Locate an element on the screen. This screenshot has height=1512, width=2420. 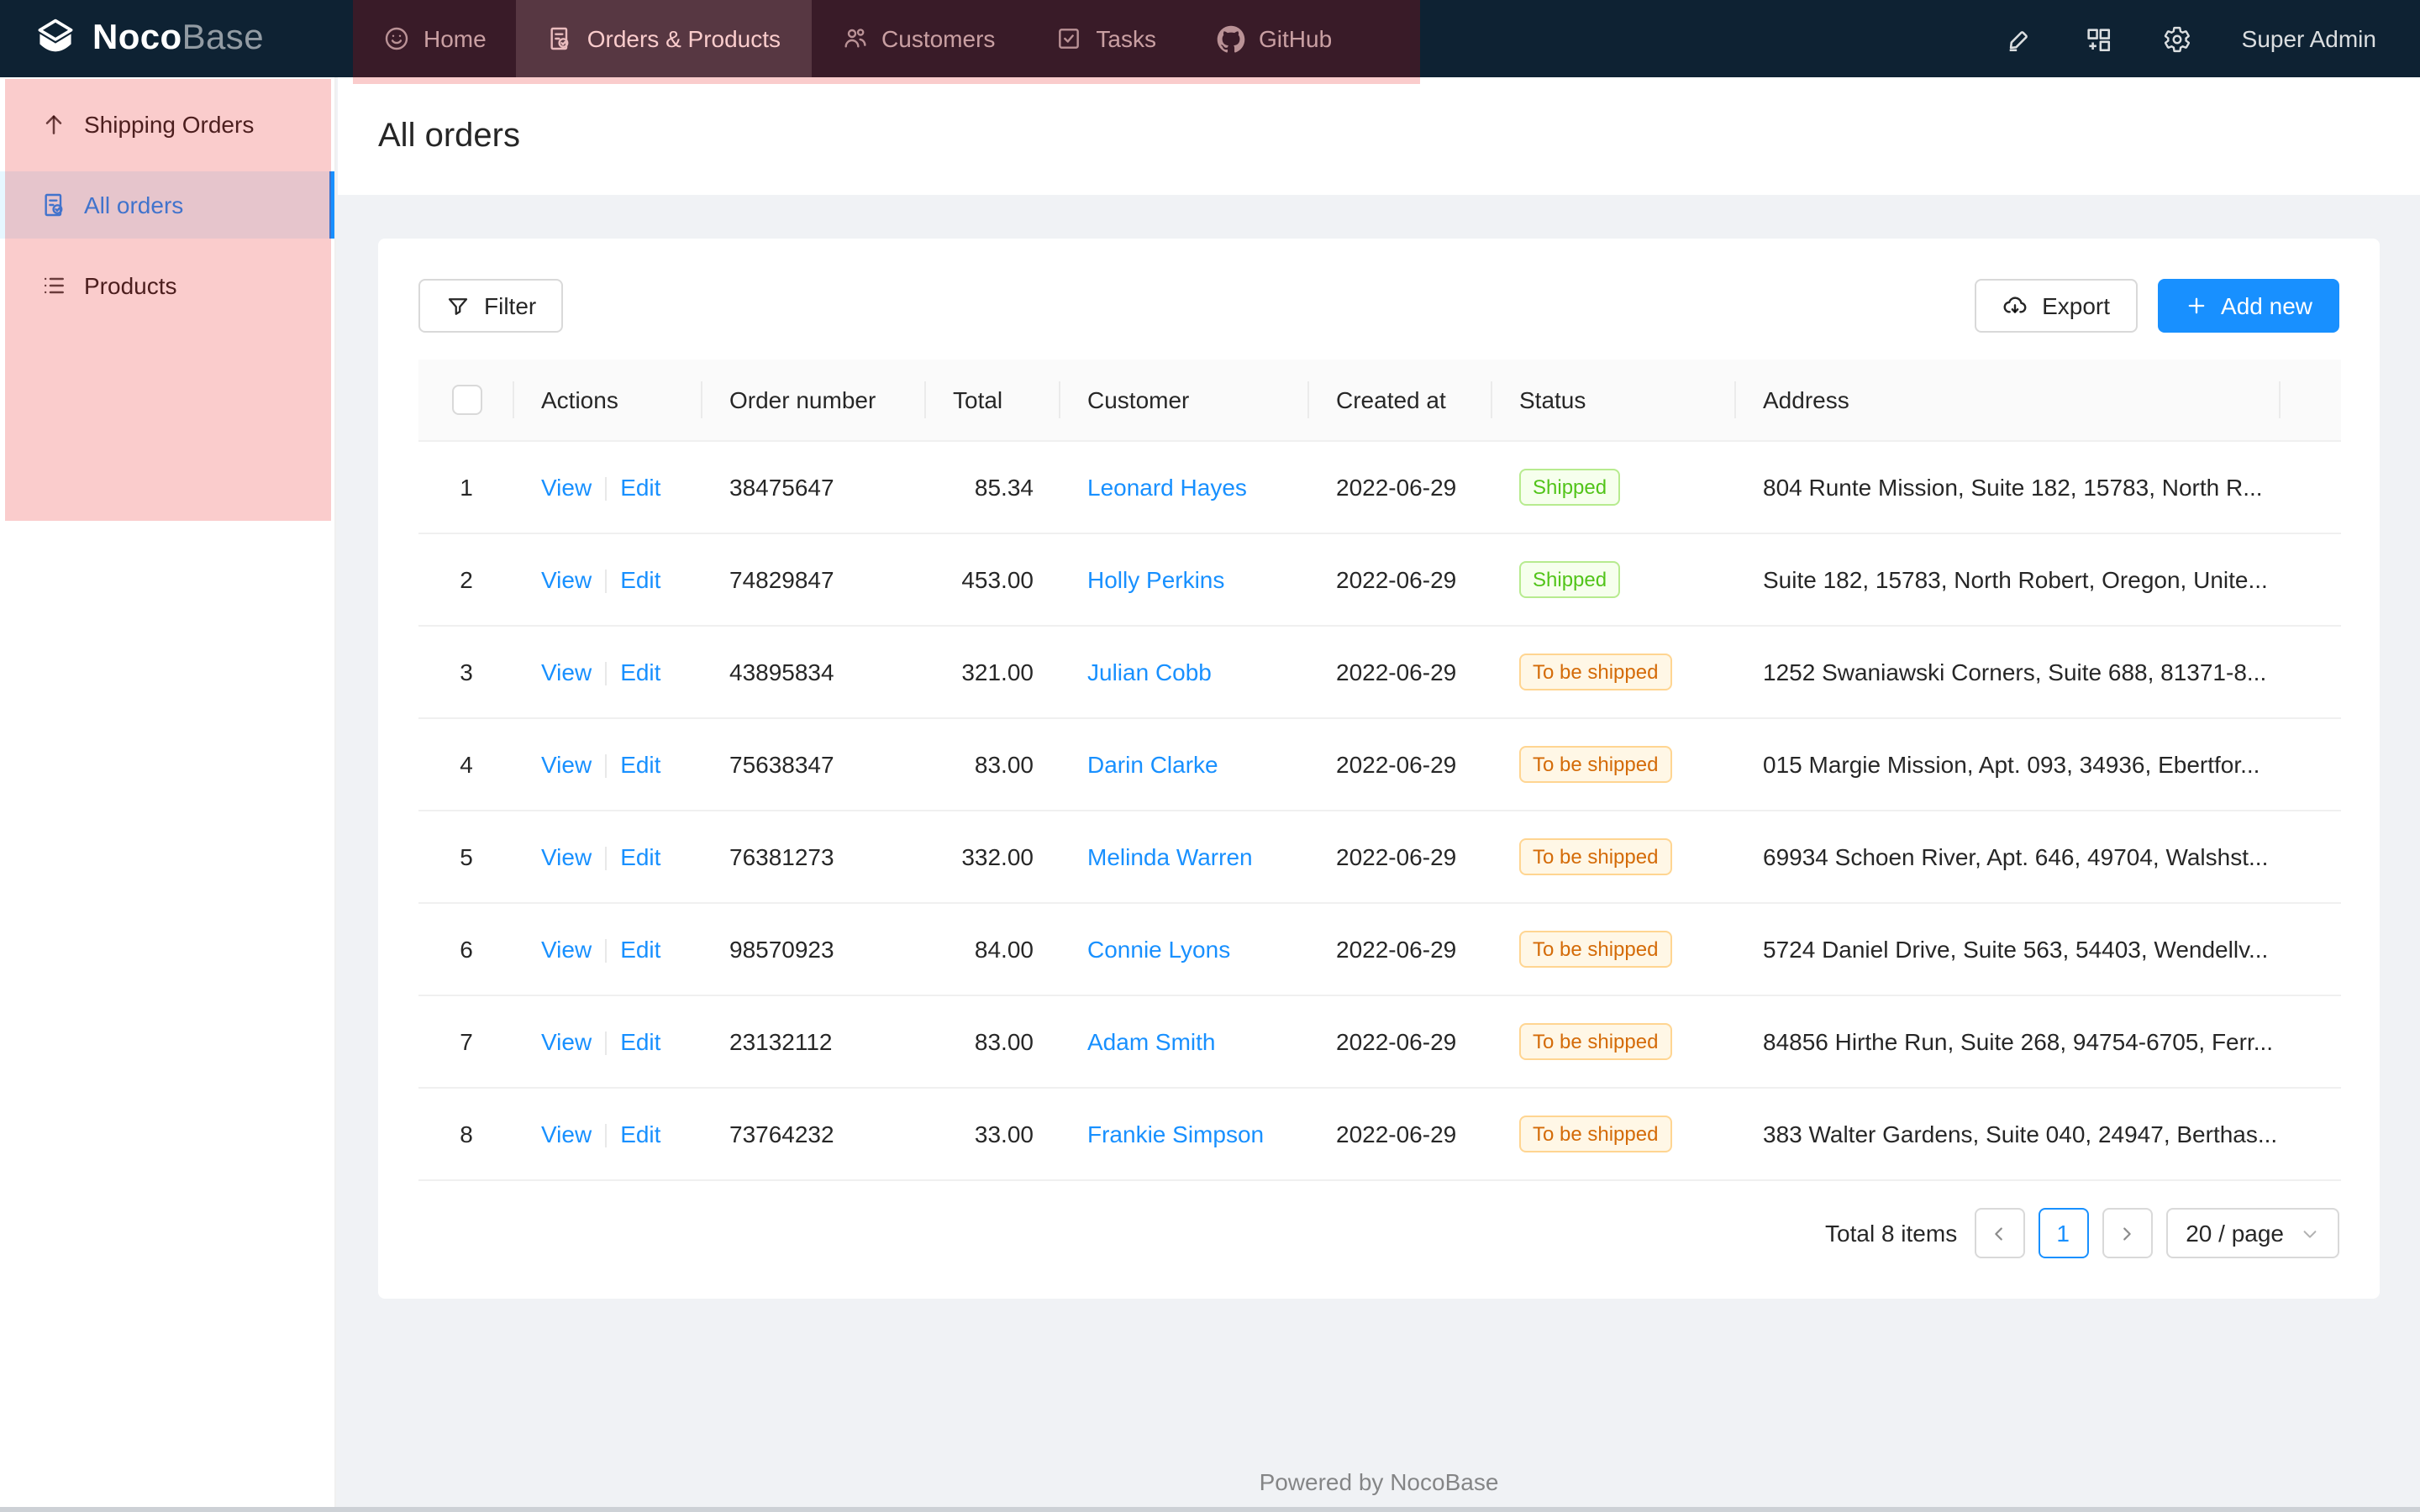
customer-link: Melinda Warren is located at coordinates (1170, 857).